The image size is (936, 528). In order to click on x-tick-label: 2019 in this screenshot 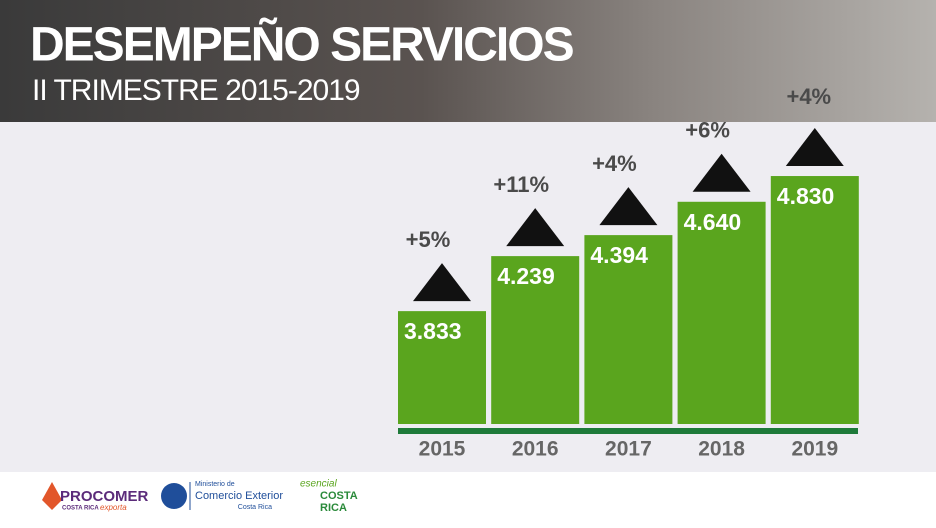, I will do `click(814, 449)`.